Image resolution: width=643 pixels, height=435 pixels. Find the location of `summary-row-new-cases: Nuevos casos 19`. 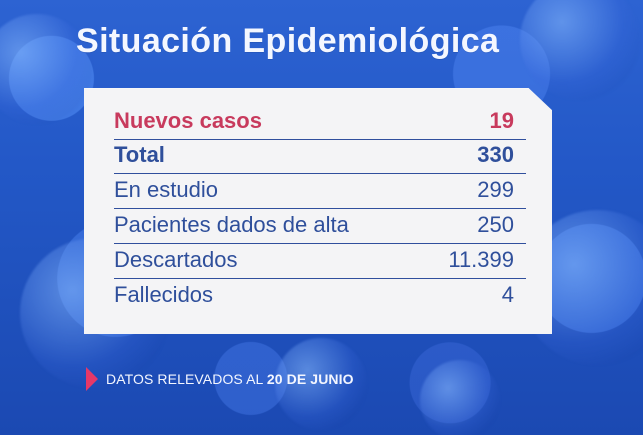

summary-row-new-cases: Nuevos casos 19 is located at coordinates (320, 123).